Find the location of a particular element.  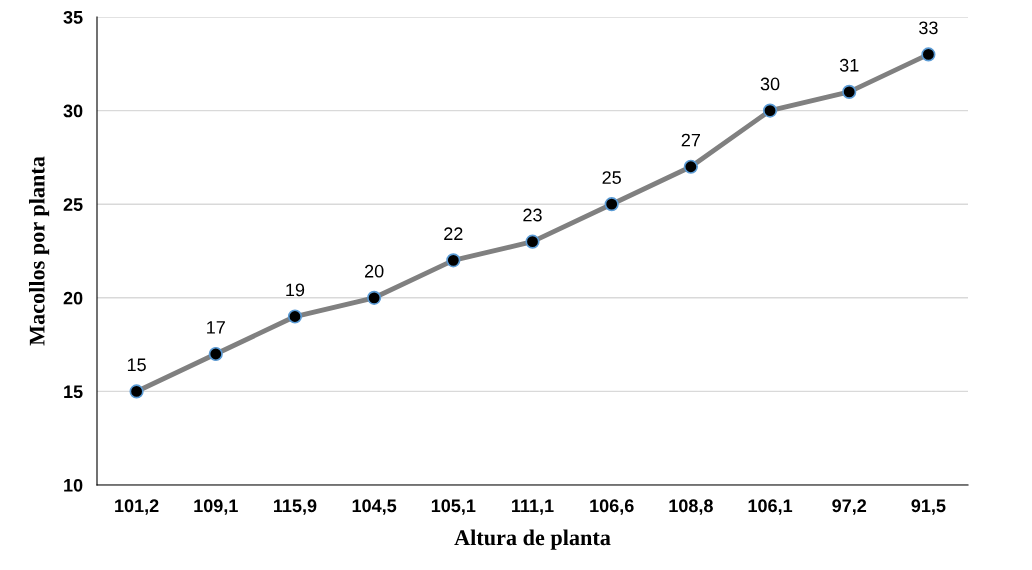

data-label: 23 is located at coordinates (532, 215).